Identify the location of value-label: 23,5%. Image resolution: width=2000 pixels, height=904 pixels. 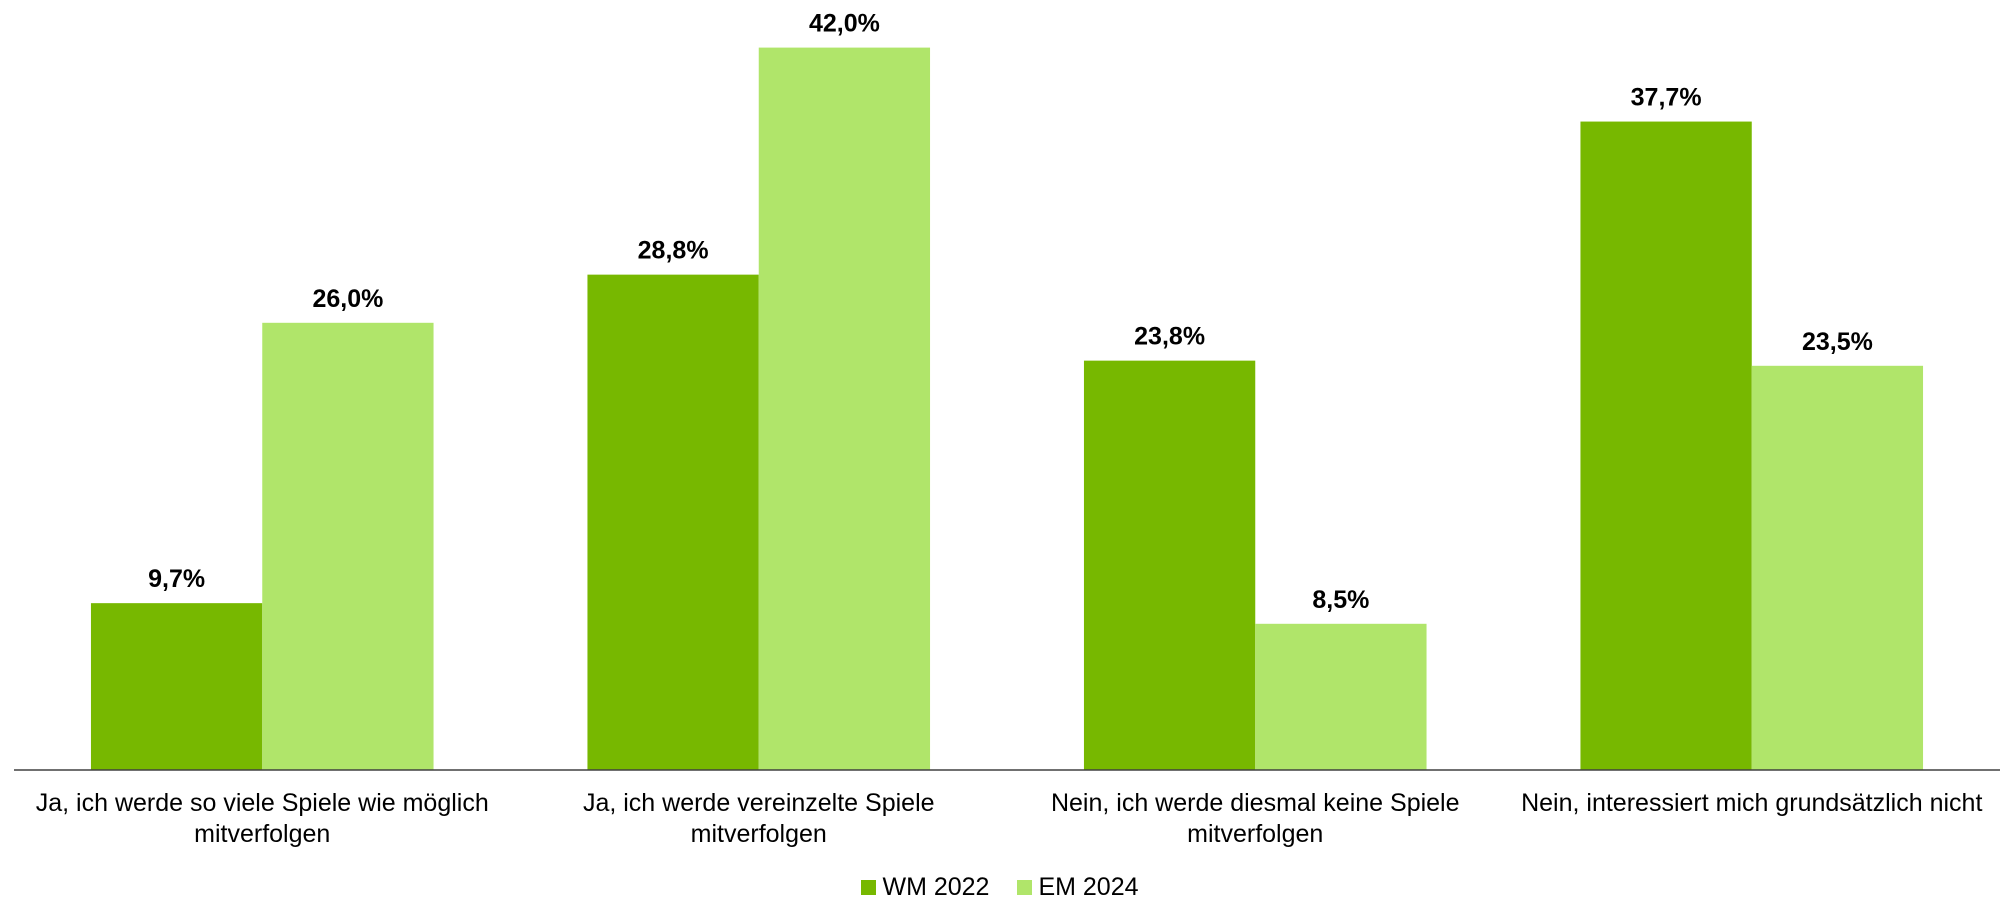
(1837, 342).